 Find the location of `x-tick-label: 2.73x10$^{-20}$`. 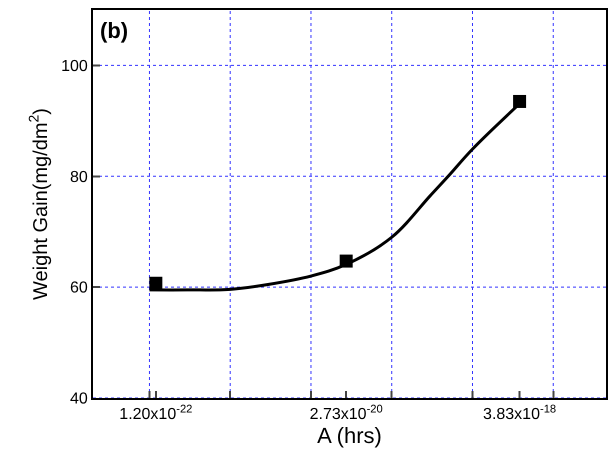

x-tick-label: 2.73x10$^{-20}$ is located at coordinates (346, 413).